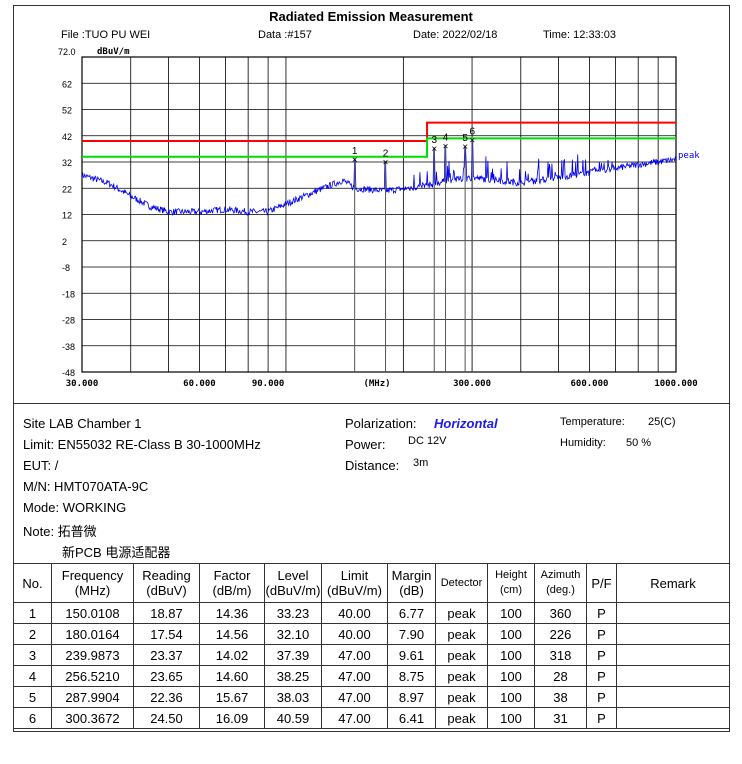  Describe the element at coordinates (232, 655) in the screenshot. I see `table-cell: 14.02` at that location.